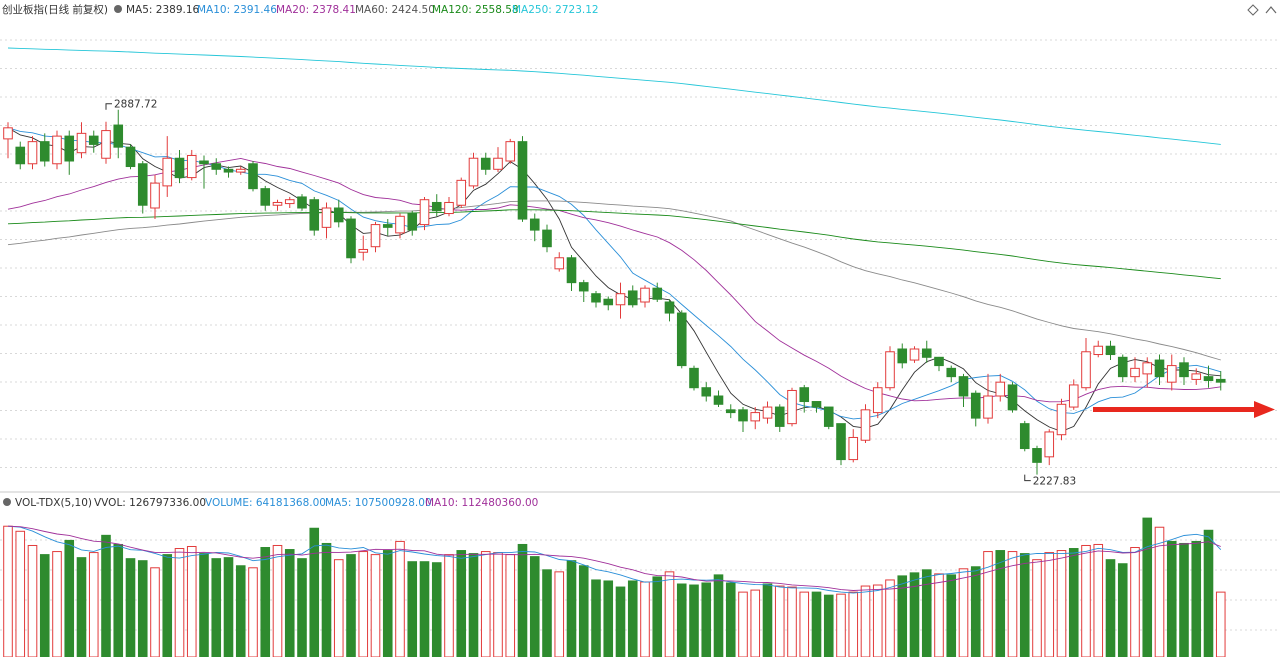  I want to click on red-arrow, so click(1184, 409).